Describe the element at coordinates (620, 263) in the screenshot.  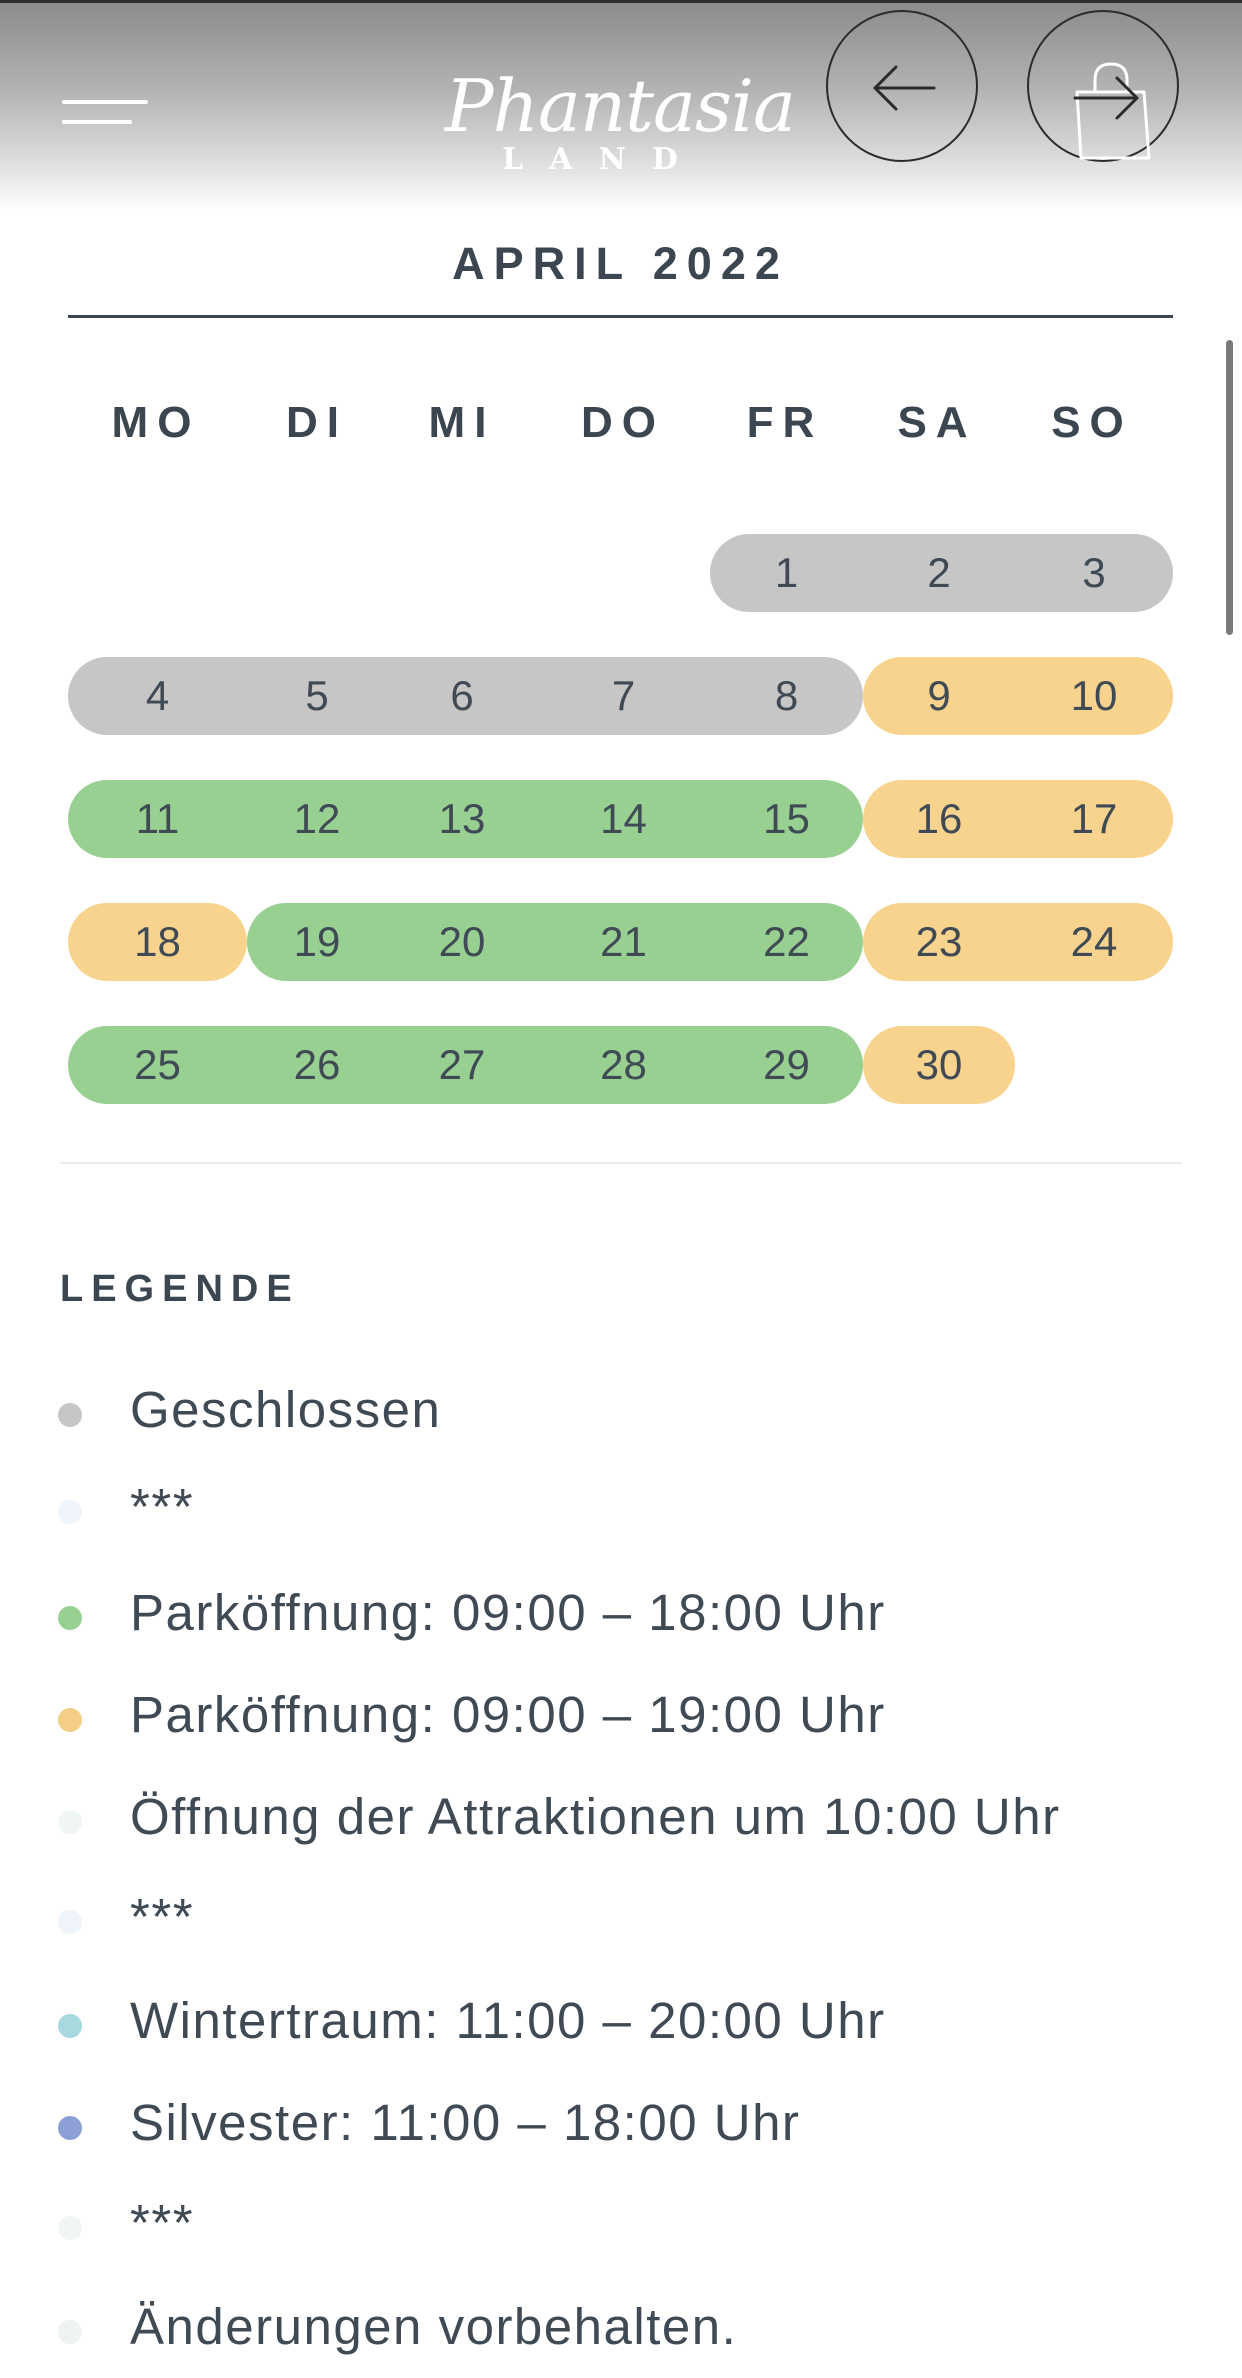
I see `month-title: APRIL 2022` at that location.